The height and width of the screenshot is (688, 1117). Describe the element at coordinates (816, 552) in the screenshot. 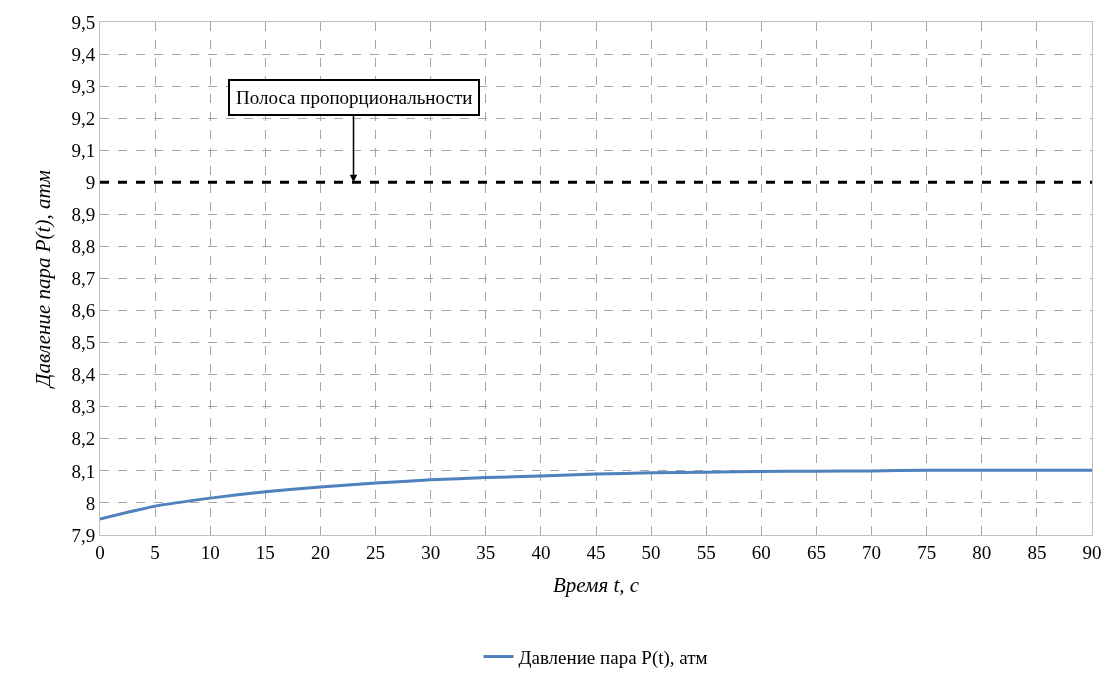

I see `x-tick-label: 65` at that location.